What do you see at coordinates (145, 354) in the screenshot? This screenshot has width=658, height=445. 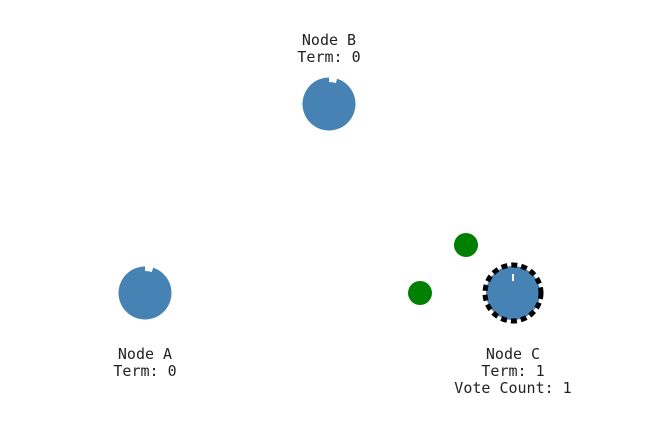 I see `node-a-name: Node A` at bounding box center [145, 354].